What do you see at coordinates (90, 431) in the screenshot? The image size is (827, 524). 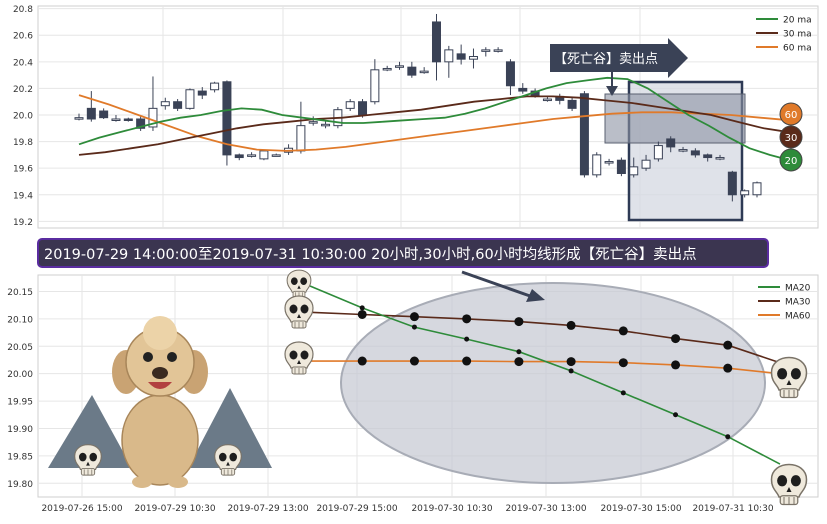 I see `mountain-left` at bounding box center [90, 431].